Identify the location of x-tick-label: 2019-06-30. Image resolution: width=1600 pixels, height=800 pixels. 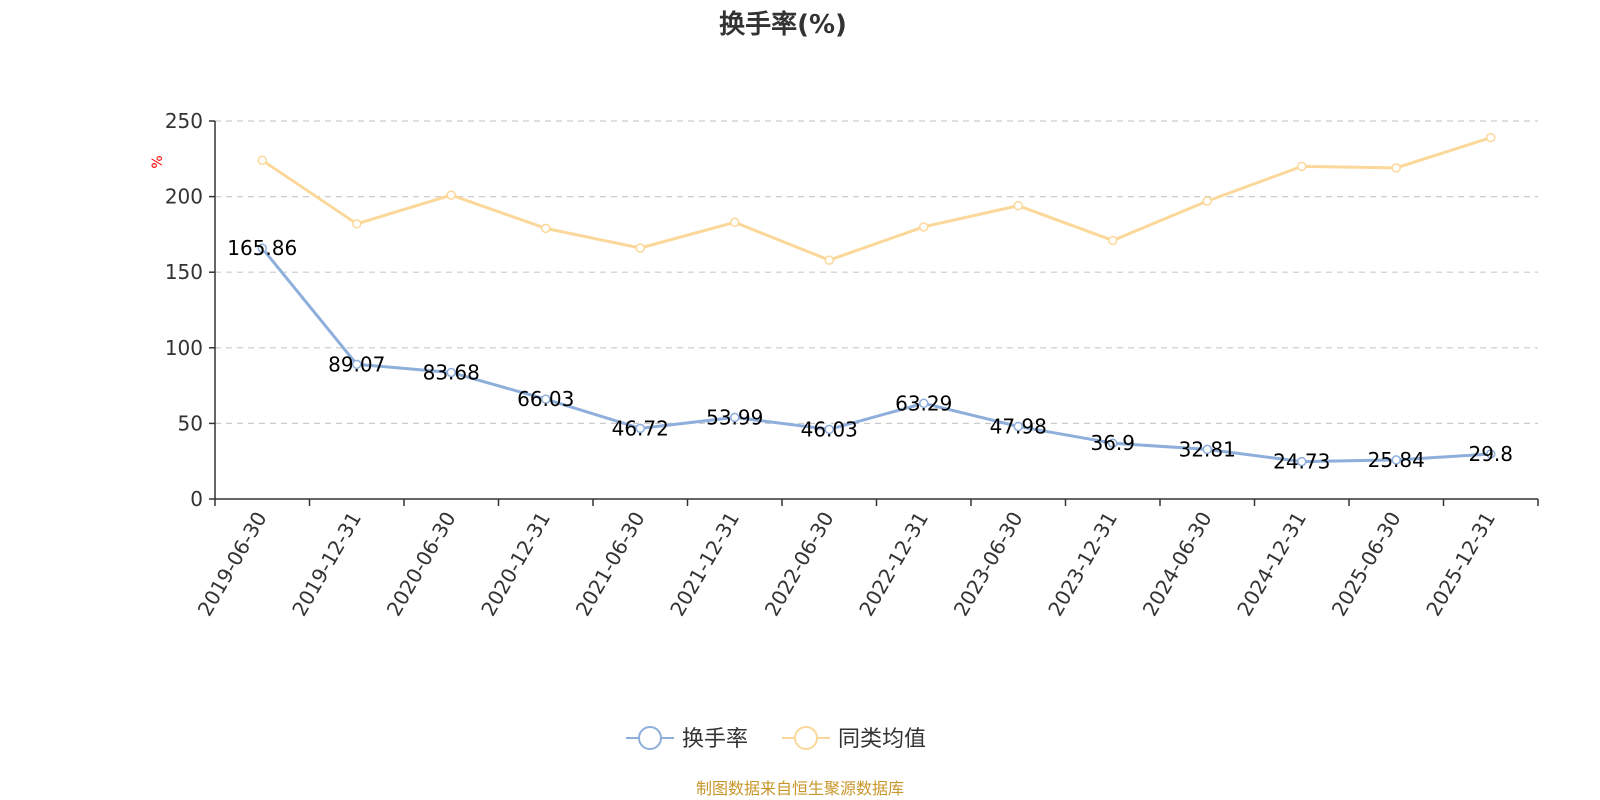
(232, 564).